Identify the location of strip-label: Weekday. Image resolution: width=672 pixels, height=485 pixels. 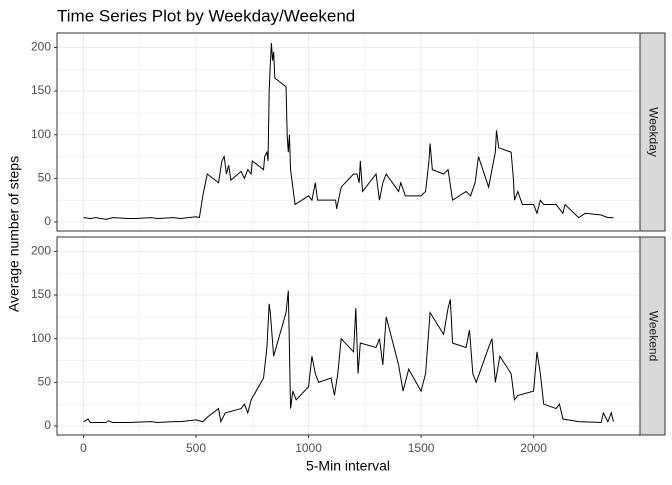
(653, 132).